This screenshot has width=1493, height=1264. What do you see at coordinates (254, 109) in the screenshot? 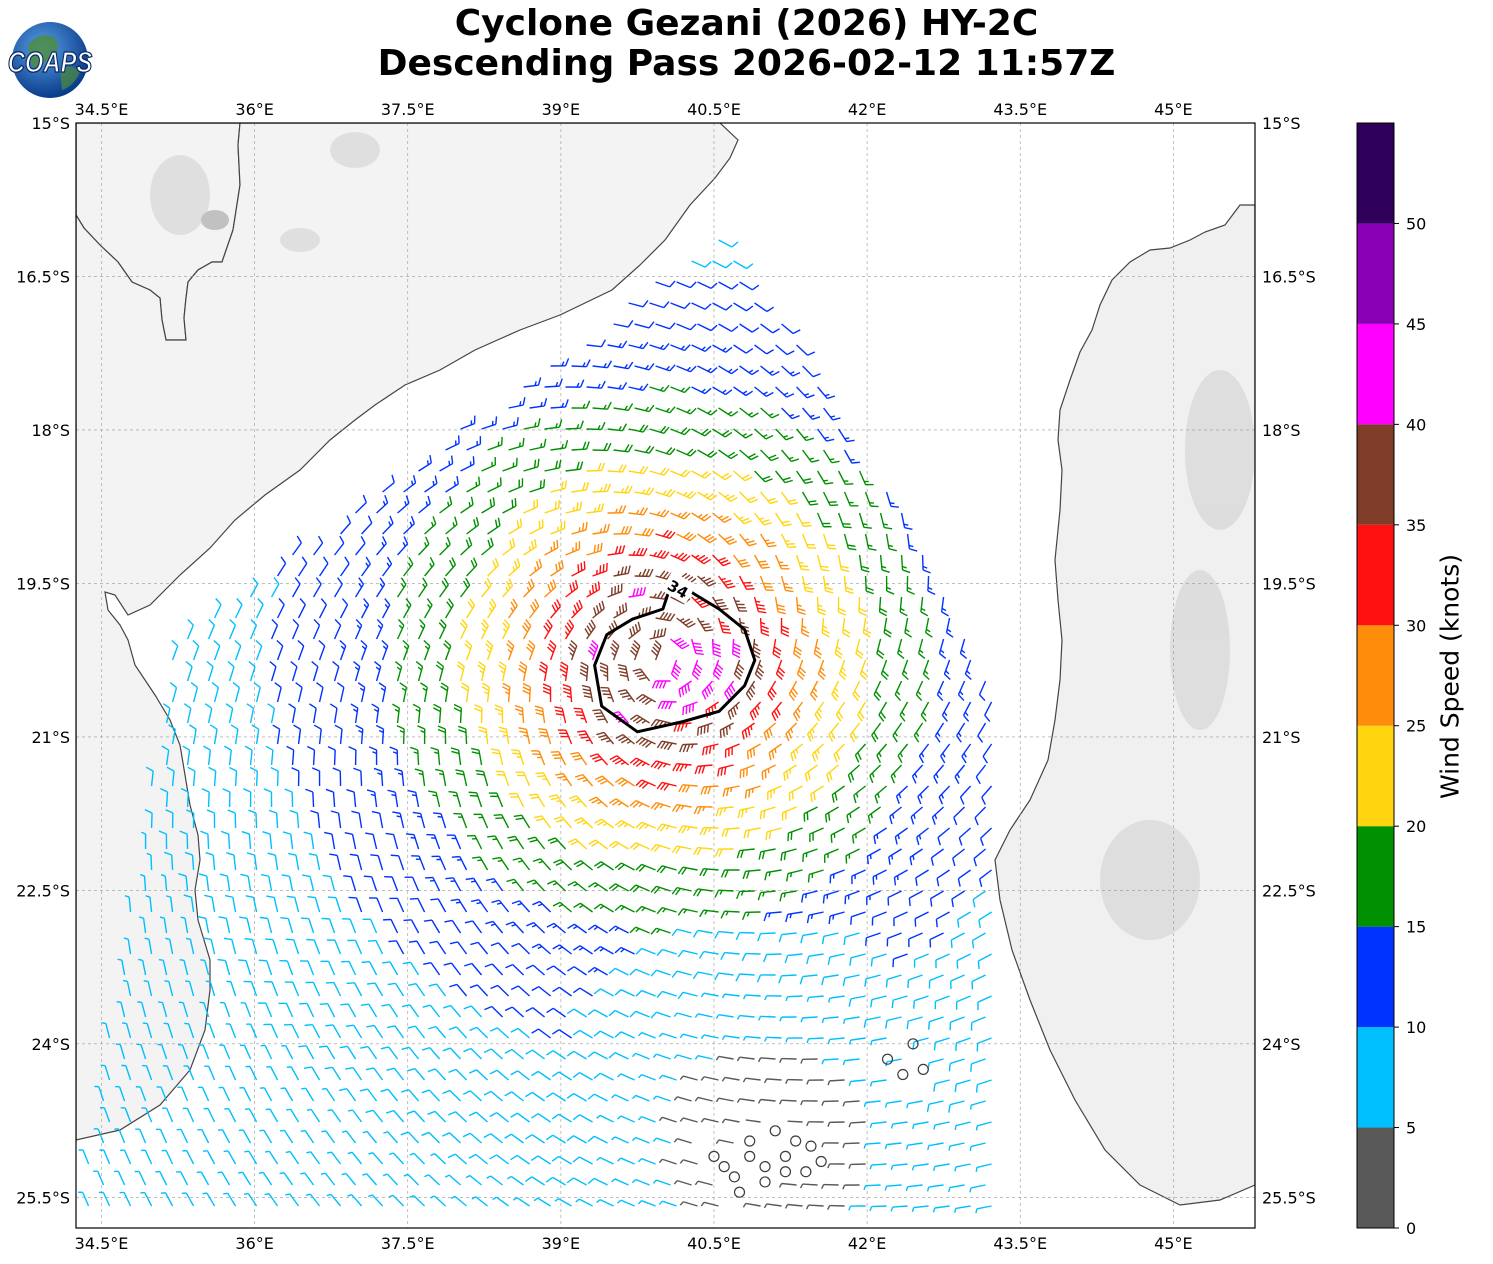
I see `lon-tick-label-top: 36°E` at bounding box center [254, 109].